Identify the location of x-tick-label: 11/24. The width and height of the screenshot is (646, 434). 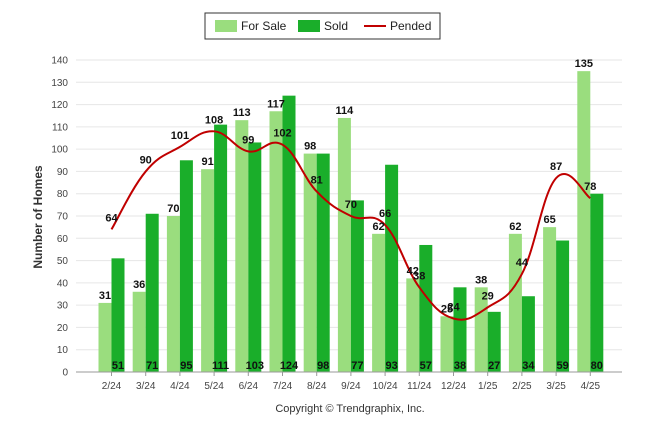
(419, 386).